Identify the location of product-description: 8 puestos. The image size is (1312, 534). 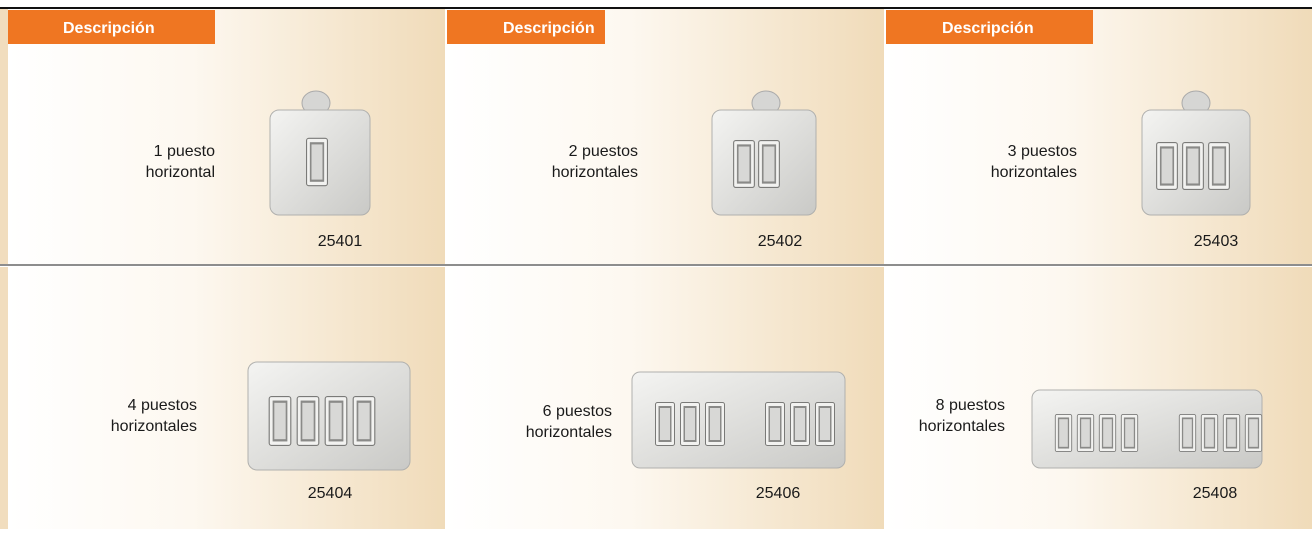
(970, 405).